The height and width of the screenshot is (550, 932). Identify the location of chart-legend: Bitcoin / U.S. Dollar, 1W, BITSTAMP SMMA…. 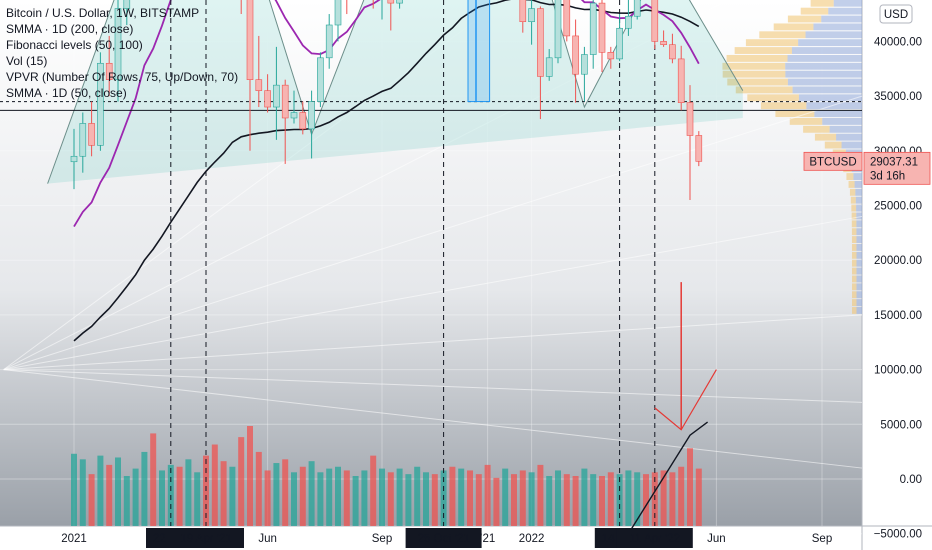
(122, 53).